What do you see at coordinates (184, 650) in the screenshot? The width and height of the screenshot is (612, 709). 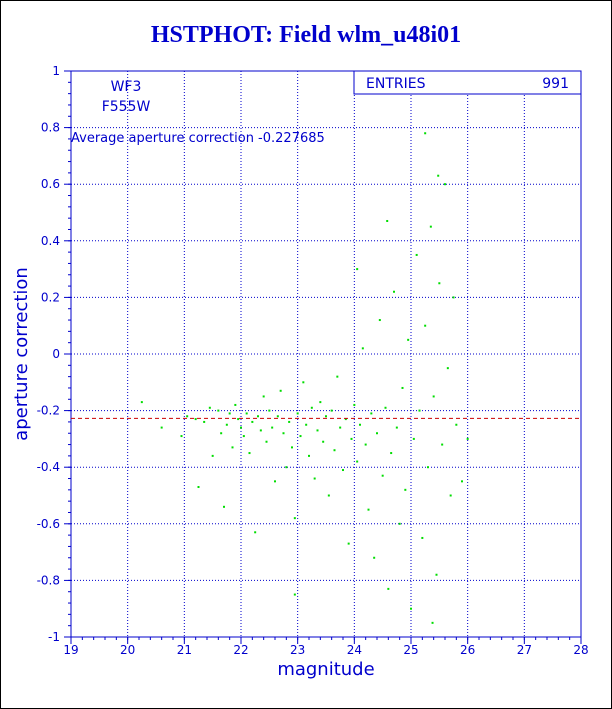 I see `x-tick-label: 21` at bounding box center [184, 650].